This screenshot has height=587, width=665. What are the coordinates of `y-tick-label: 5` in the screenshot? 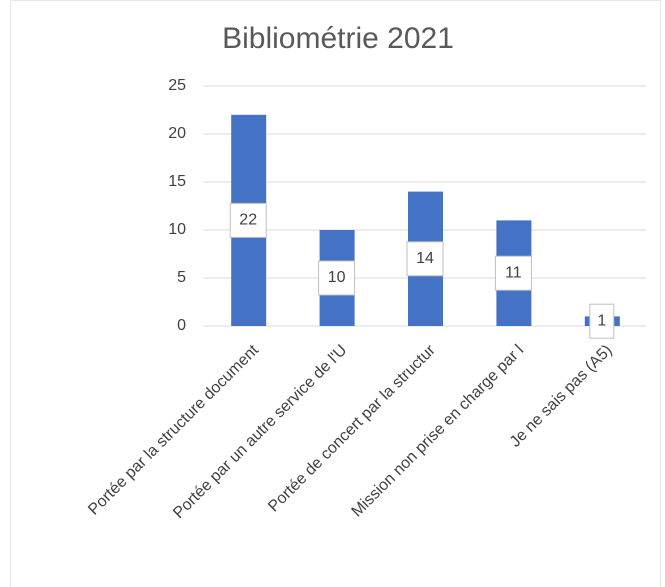 It's located at (181, 277).